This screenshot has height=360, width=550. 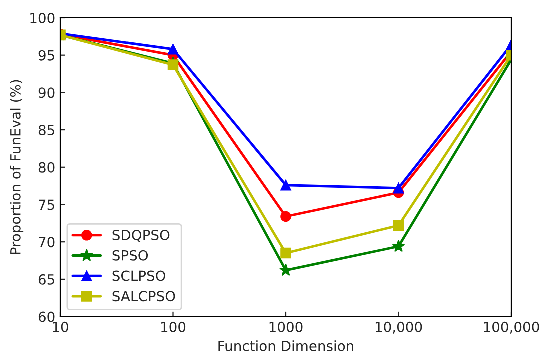 What do you see at coordinates (46, 130) in the screenshot?
I see `y-tick-label: 85` at bounding box center [46, 130].